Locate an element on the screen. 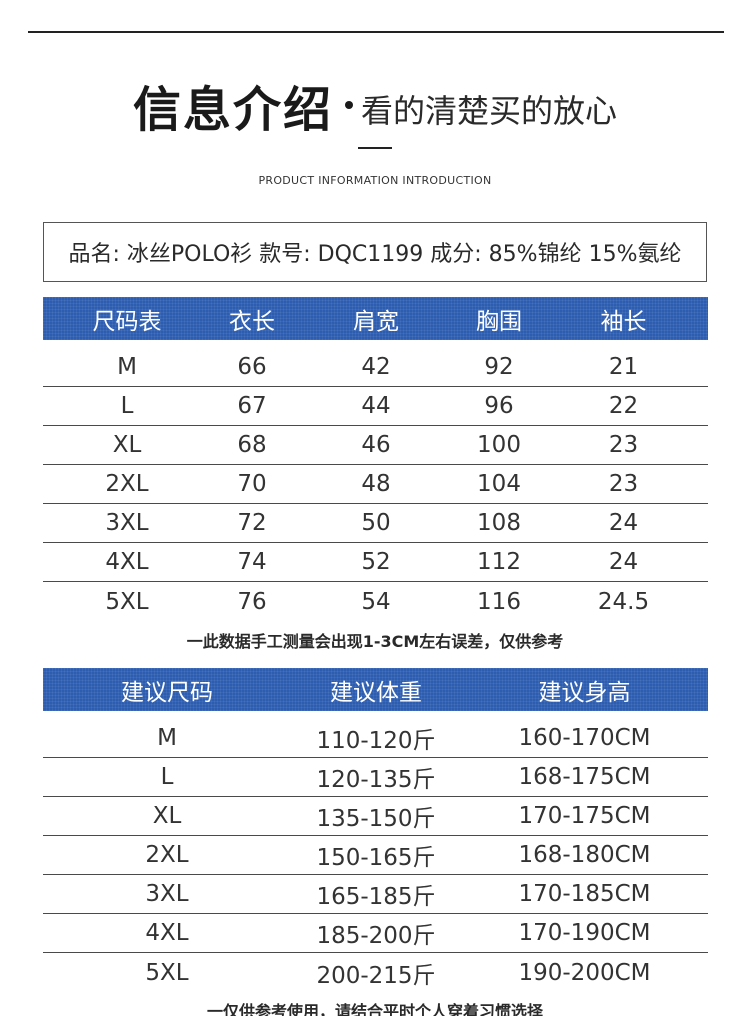 The image size is (750, 1016). table-row: M 66 42 92 21 is located at coordinates (375, 367).